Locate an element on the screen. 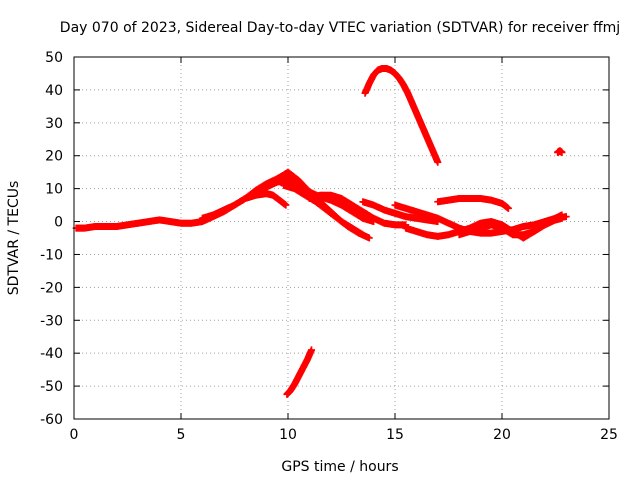 The height and width of the screenshot is (480, 640). x-tick-label: 15 is located at coordinates (395, 435).